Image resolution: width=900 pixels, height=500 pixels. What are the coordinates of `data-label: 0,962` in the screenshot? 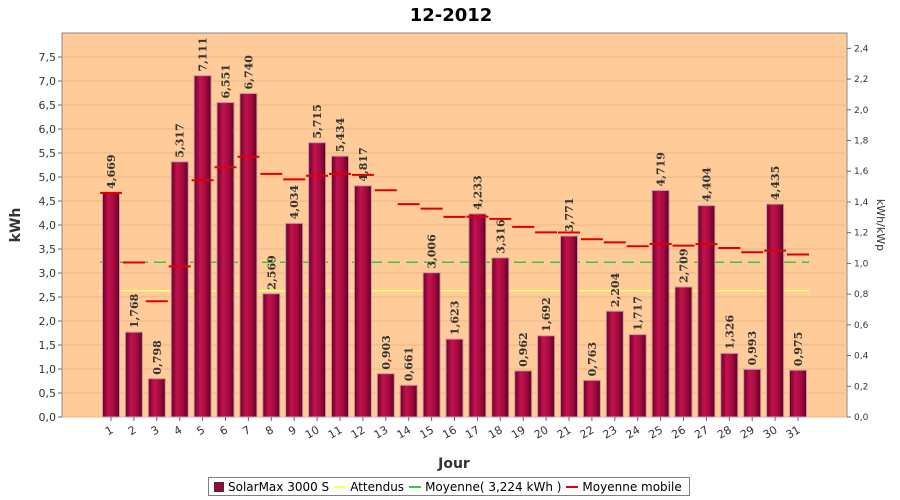 It's located at (523, 349).